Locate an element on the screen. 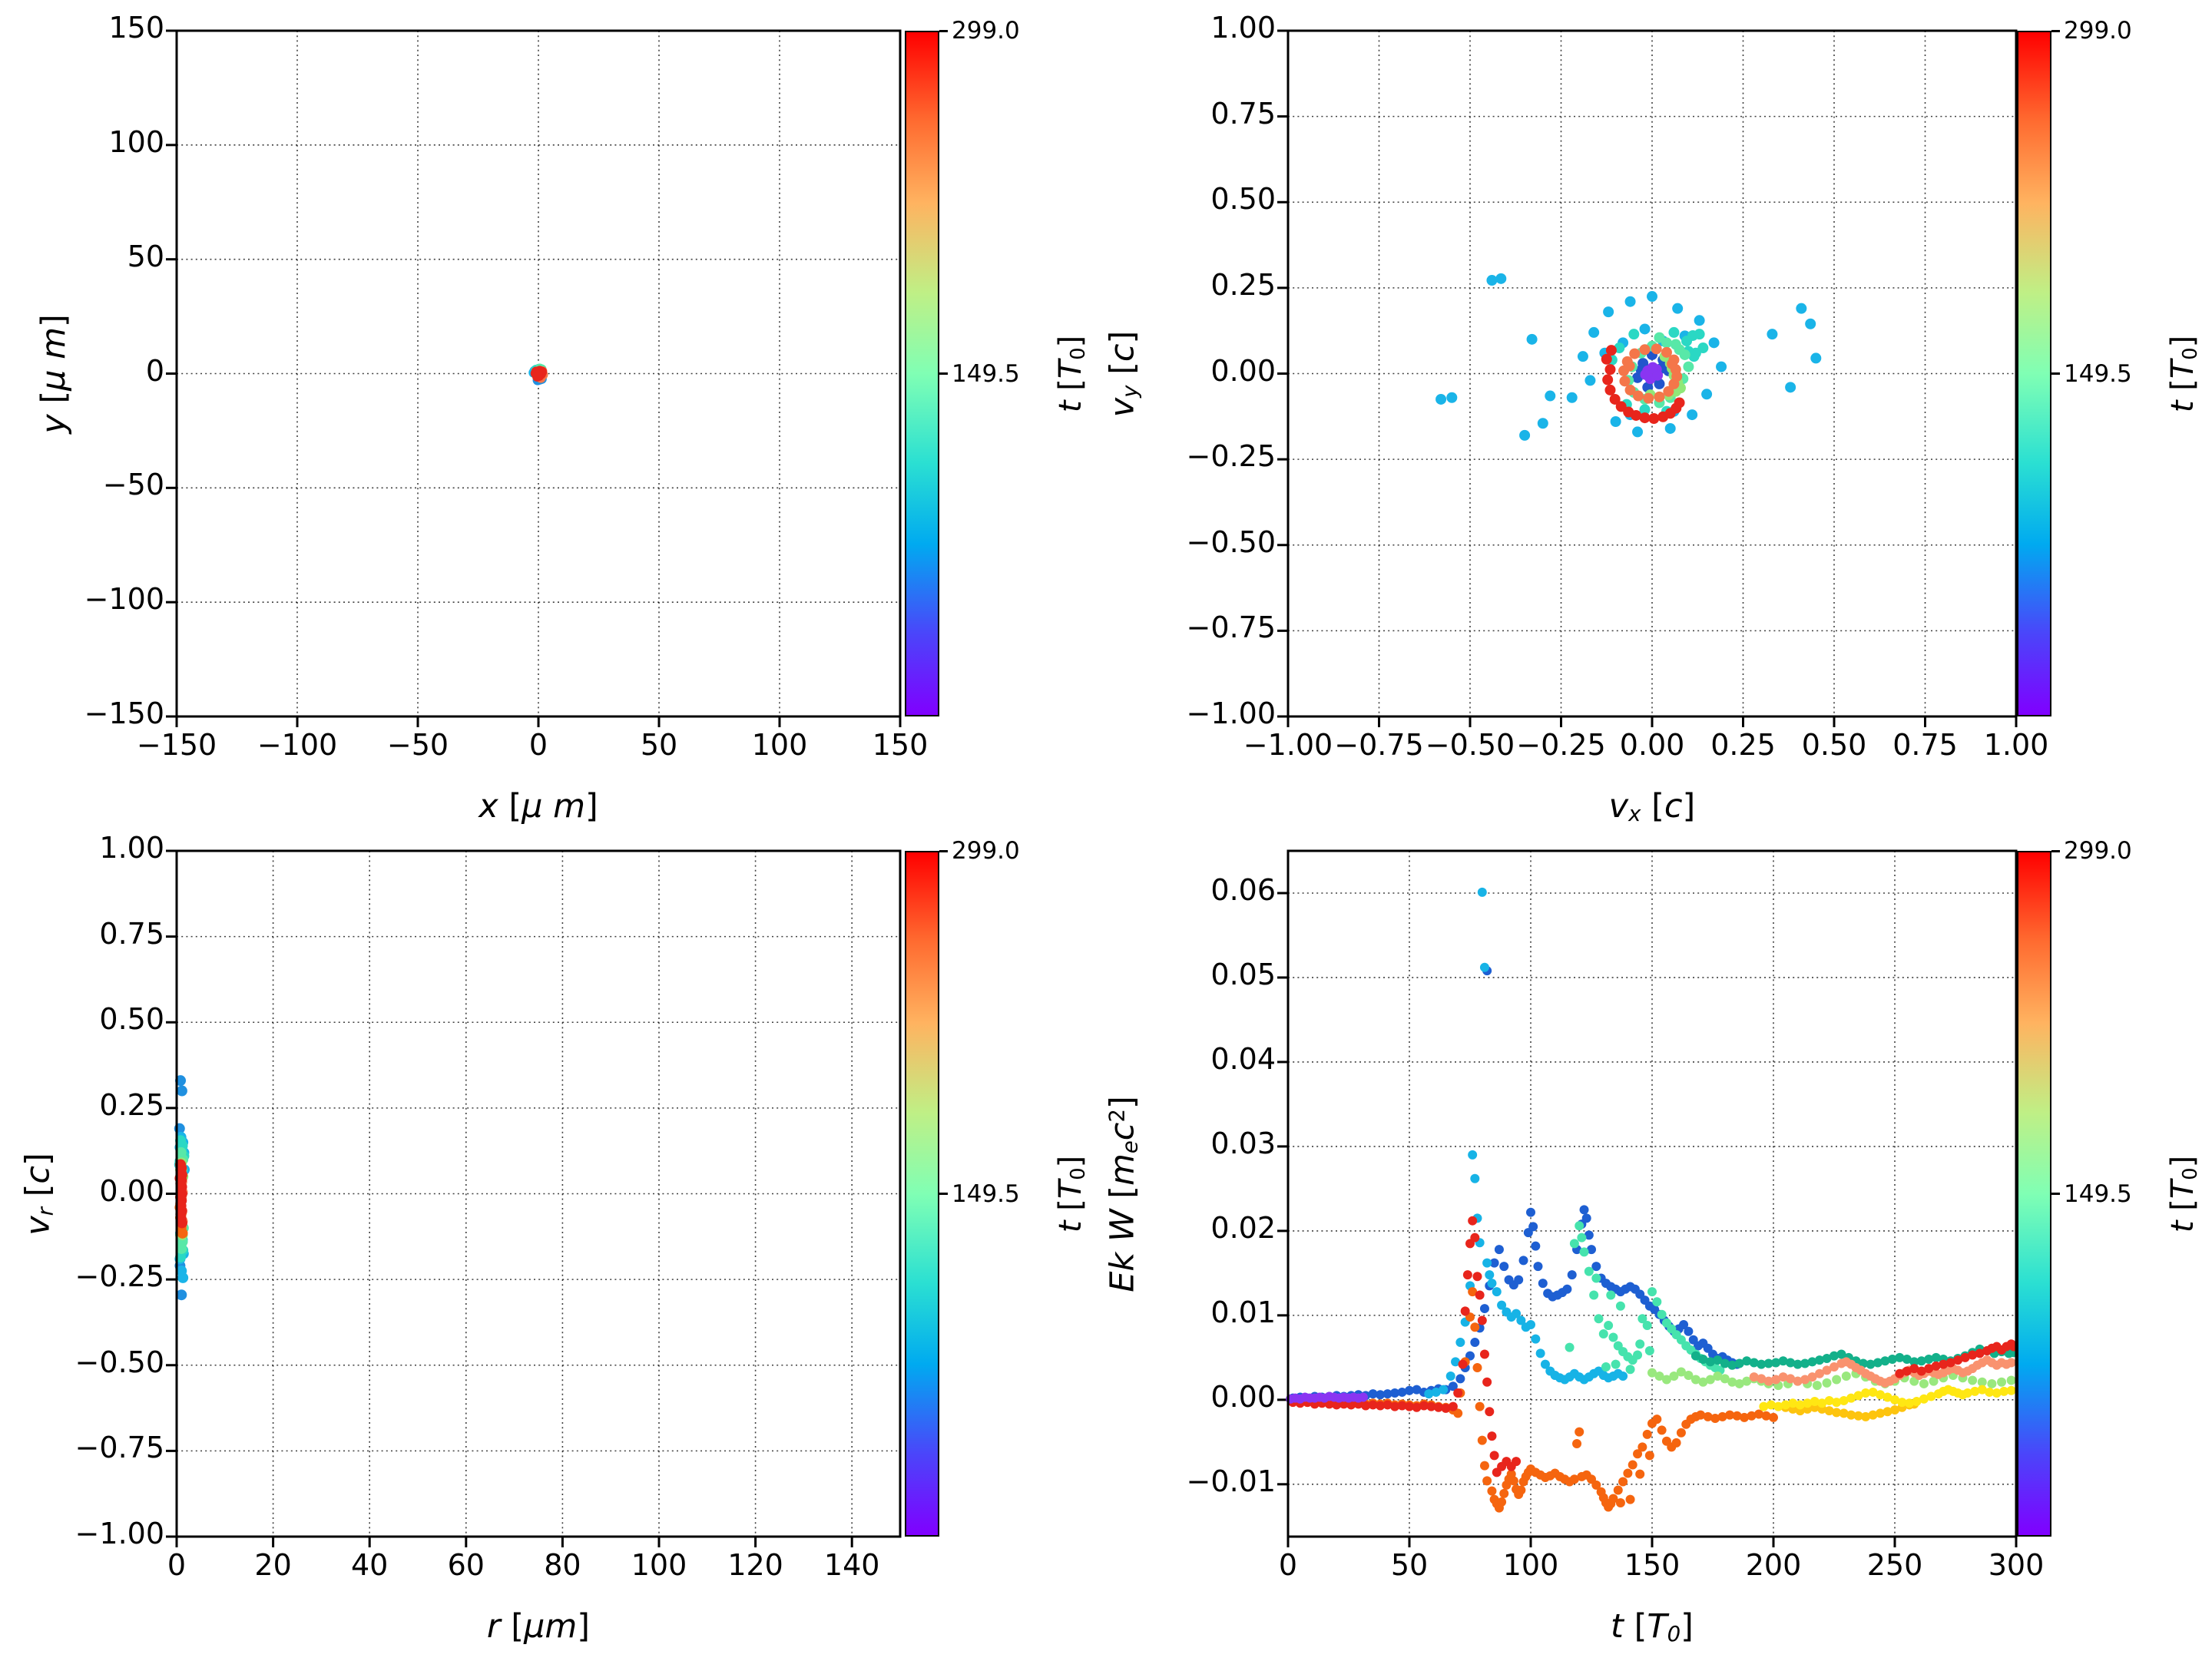 The width and height of the screenshot is (2212, 1671). y-tick-label: −100 is located at coordinates (124, 599).